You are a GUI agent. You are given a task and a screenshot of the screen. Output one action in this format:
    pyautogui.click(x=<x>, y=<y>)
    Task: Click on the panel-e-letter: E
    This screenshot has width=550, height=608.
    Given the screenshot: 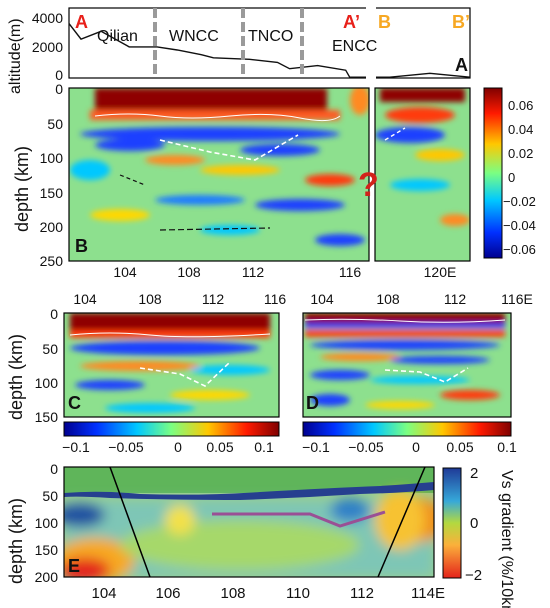 What is the action you would take?
    pyautogui.click(x=74, y=566)
    